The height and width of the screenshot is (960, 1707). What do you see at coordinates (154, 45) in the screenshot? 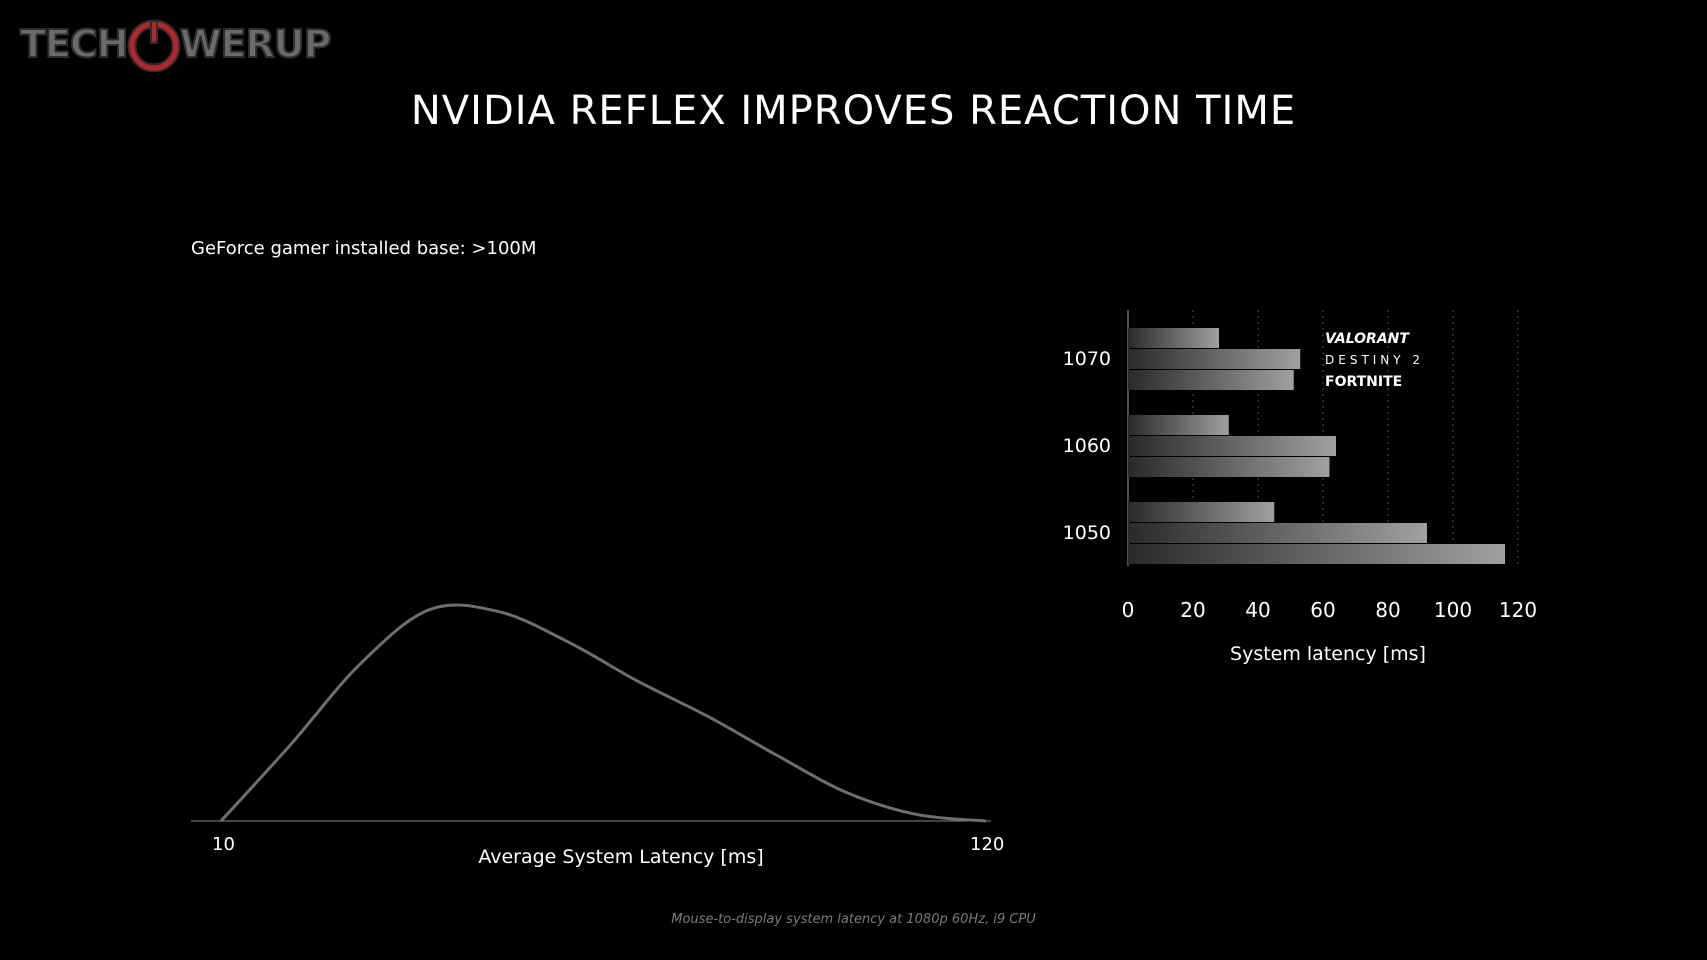
I see `power-icon` at bounding box center [154, 45].